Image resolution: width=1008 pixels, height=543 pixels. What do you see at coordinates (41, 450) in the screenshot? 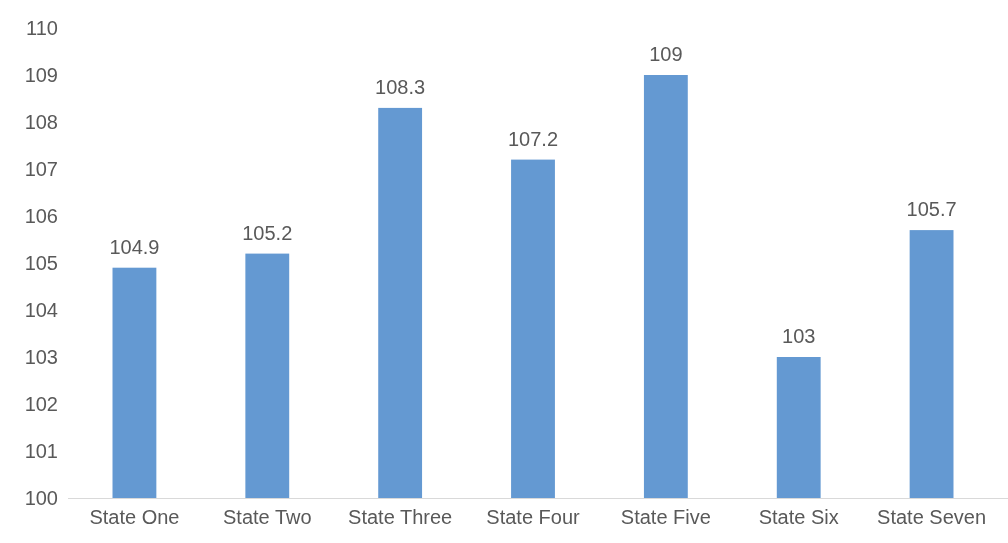
I see `y-tick-label: 101` at bounding box center [41, 450].